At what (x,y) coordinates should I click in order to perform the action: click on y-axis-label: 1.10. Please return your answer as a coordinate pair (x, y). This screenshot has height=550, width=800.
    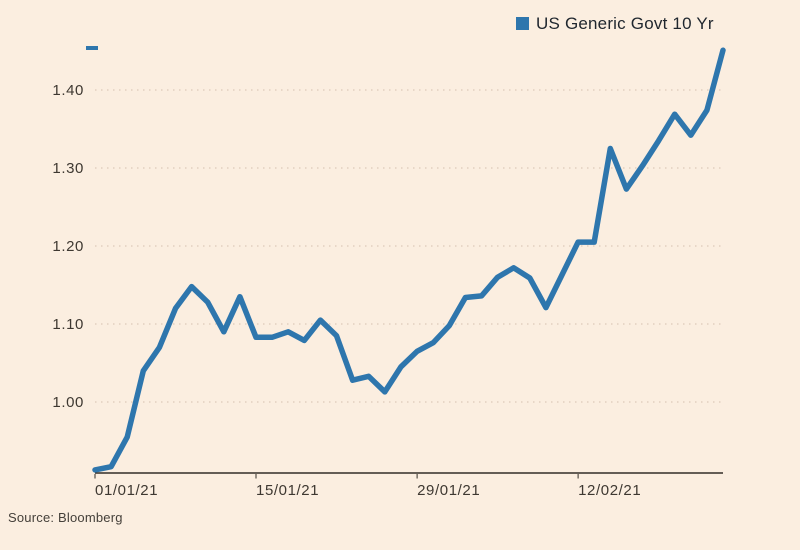
    Looking at the image, I should click on (68, 324).